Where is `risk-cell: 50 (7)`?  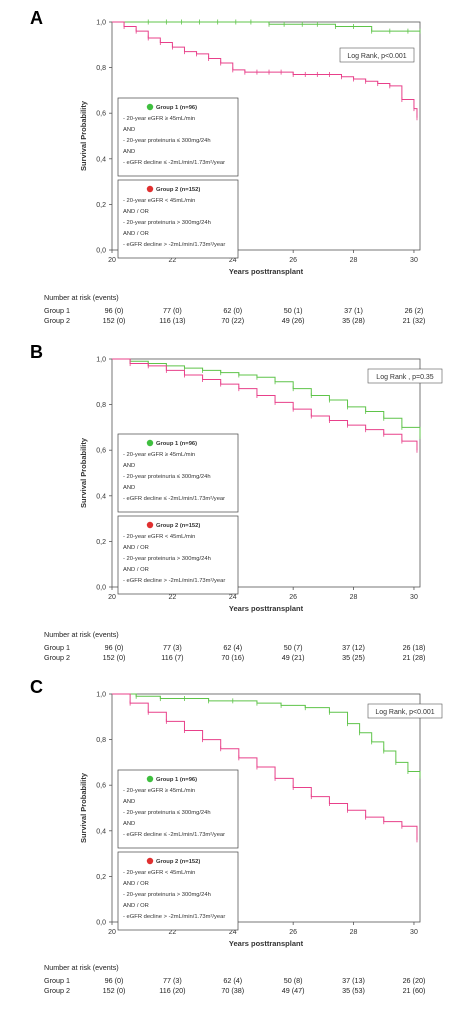 risk-cell: 50 (7) is located at coordinates (293, 647).